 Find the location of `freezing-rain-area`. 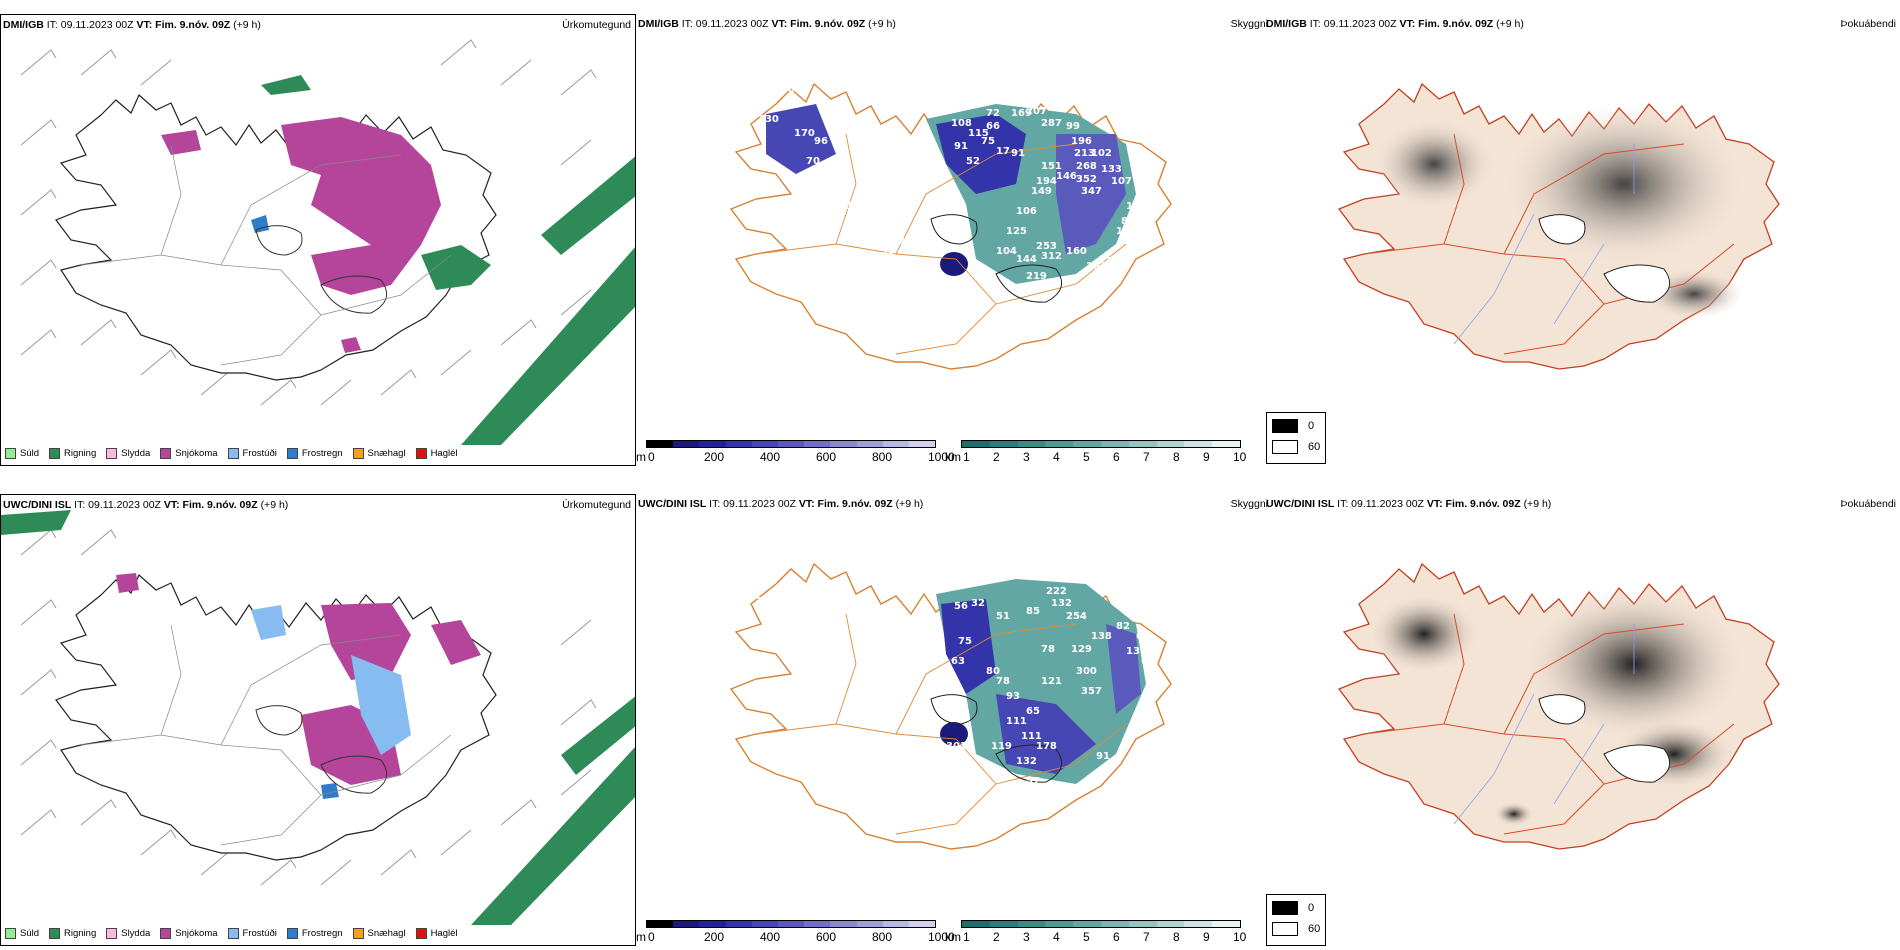

freezing-rain-area is located at coordinates (330, 791).